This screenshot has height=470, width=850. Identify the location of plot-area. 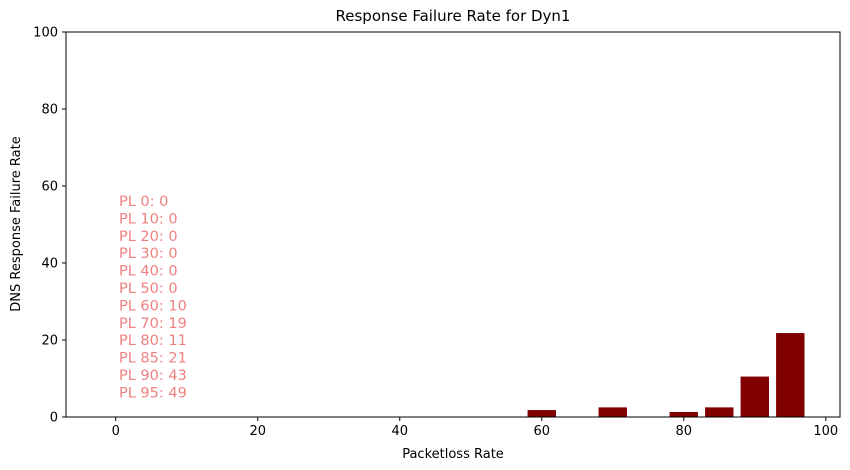
(666, 375).